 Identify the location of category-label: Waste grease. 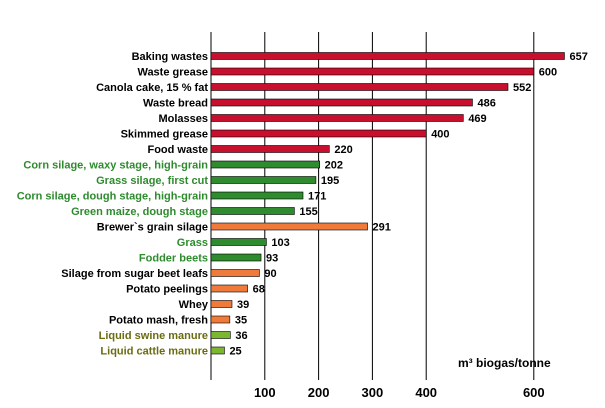
(172, 73).